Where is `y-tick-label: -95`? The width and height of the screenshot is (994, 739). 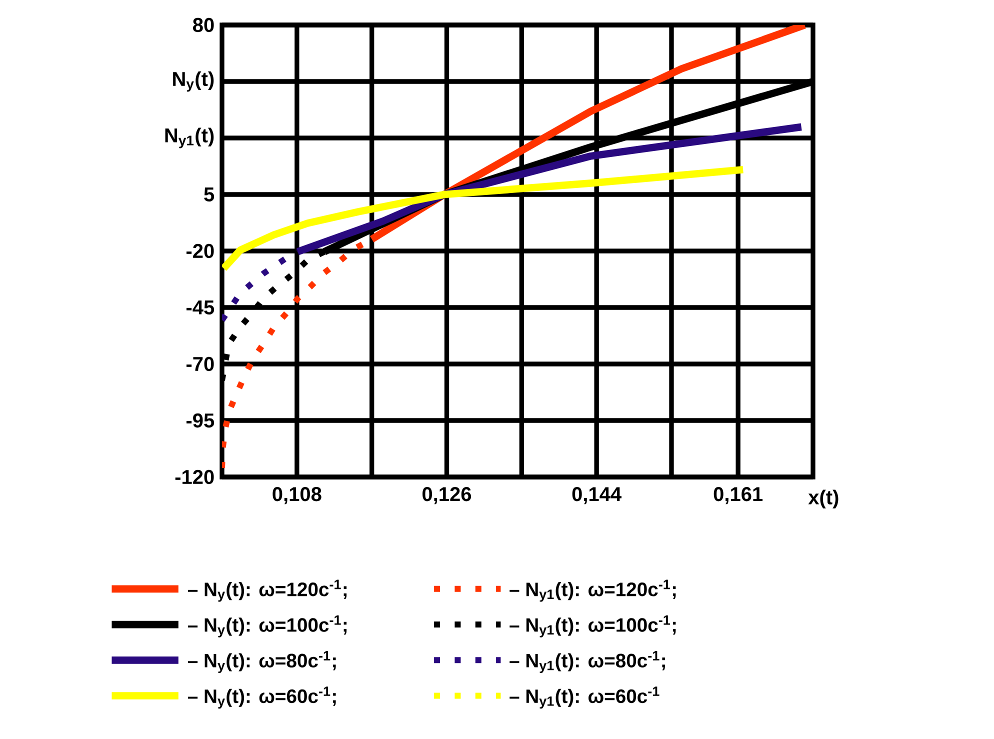 y-tick-label: -95 is located at coordinates (200, 420).